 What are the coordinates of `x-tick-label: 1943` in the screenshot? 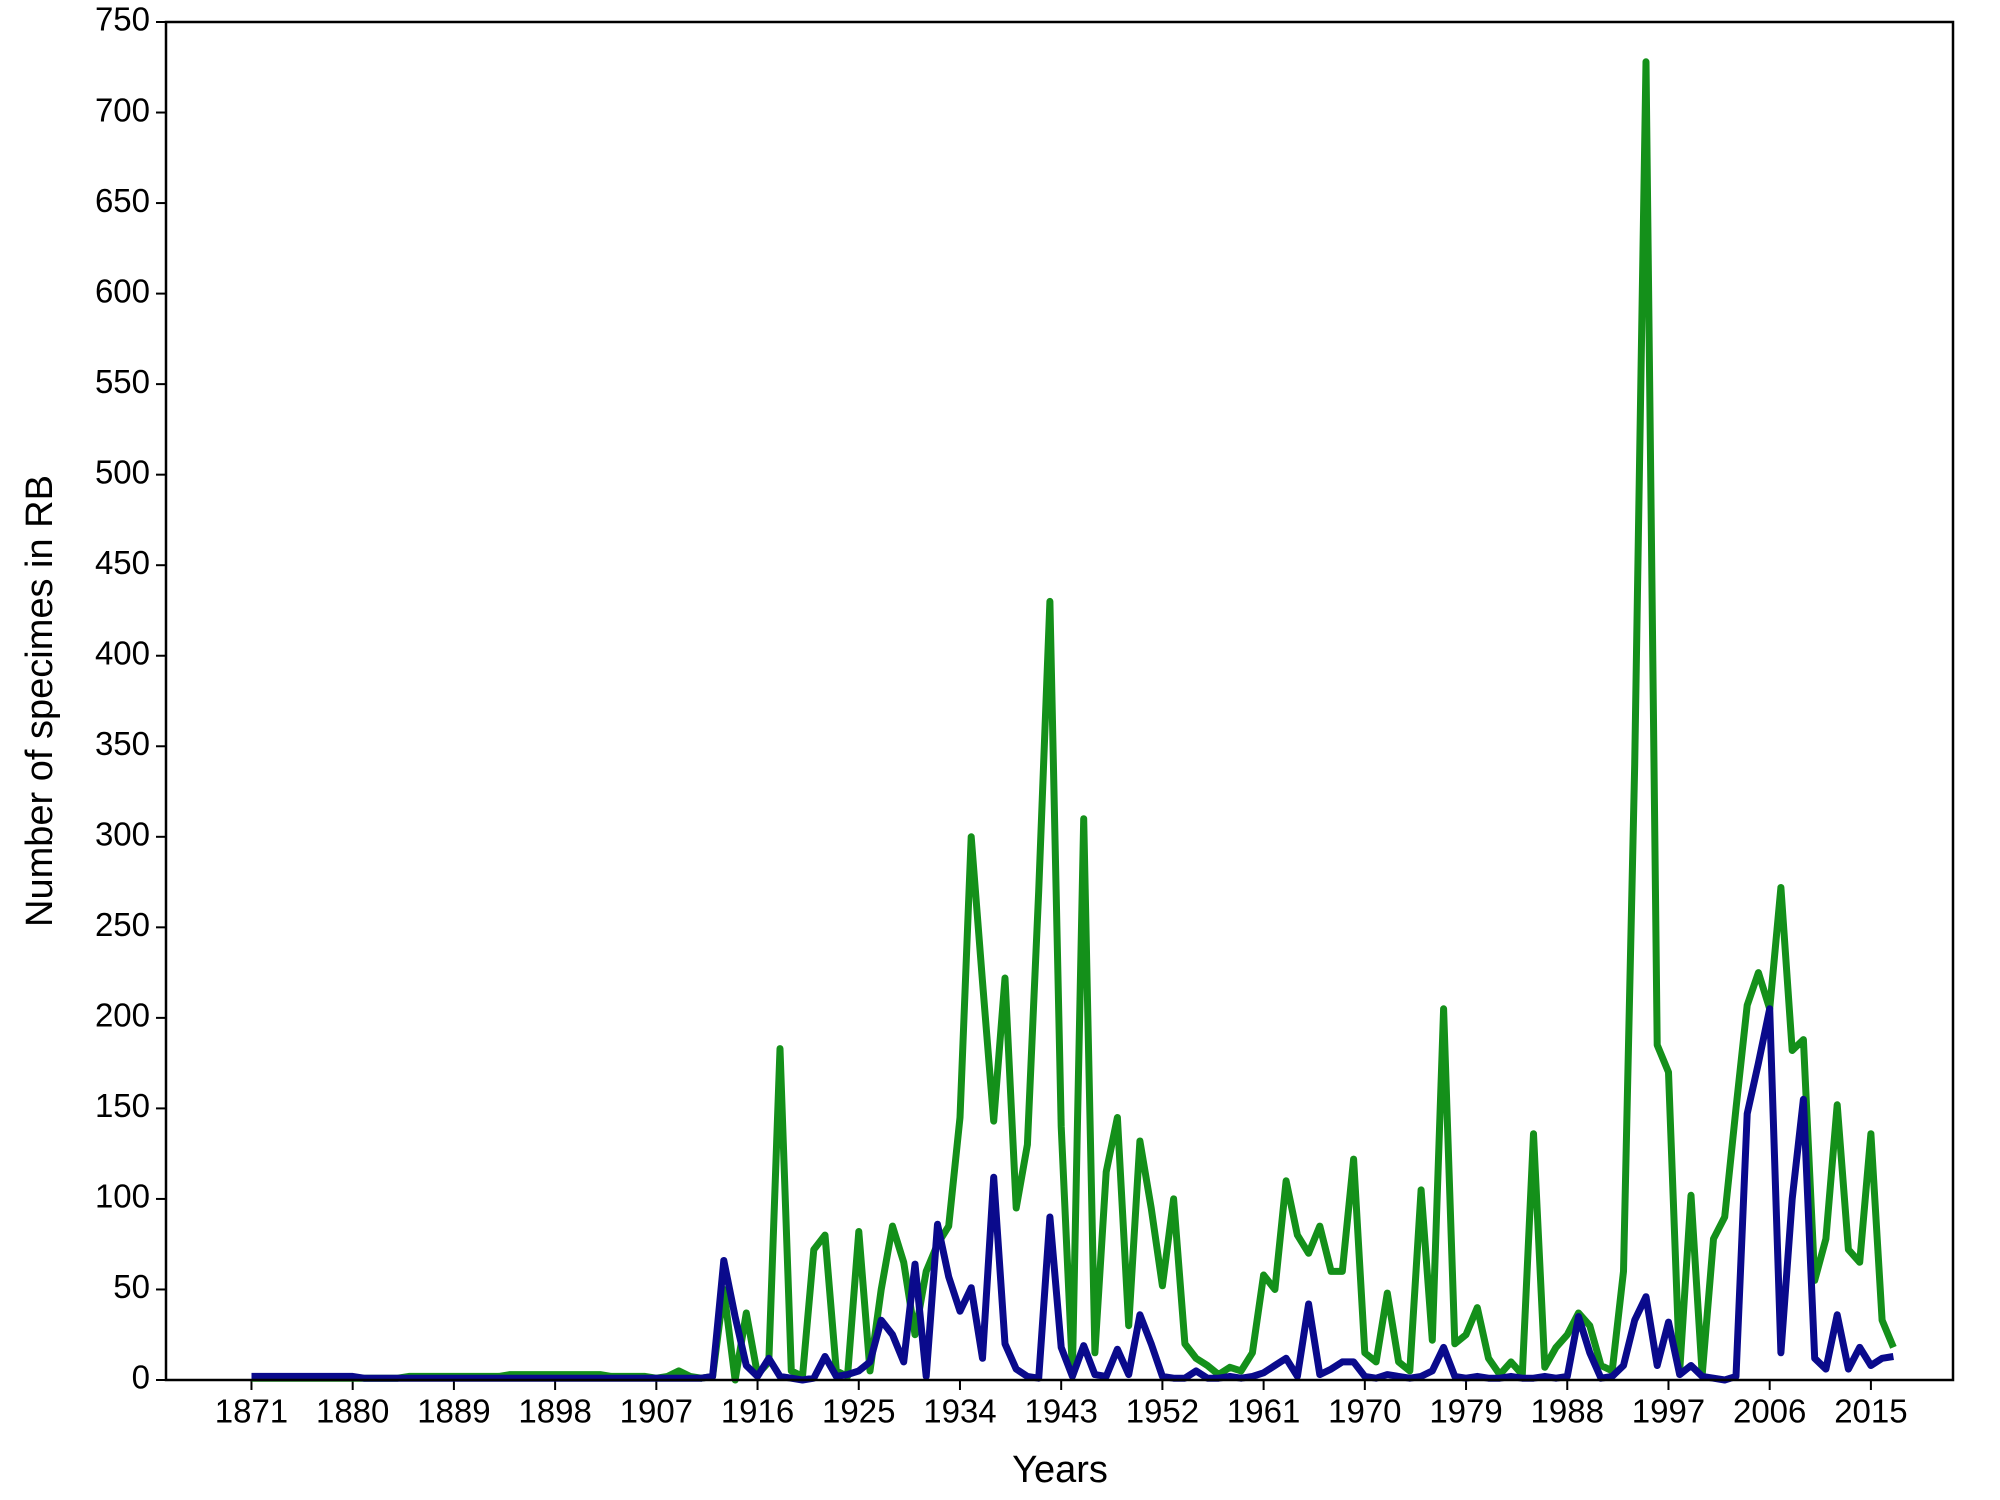 It's located at (1060, 1411).